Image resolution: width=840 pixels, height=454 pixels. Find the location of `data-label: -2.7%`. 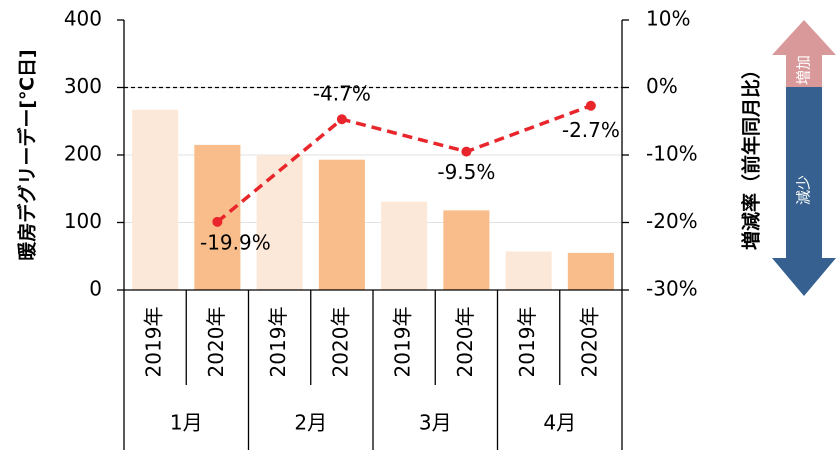

data-label: -2.7% is located at coordinates (591, 130).